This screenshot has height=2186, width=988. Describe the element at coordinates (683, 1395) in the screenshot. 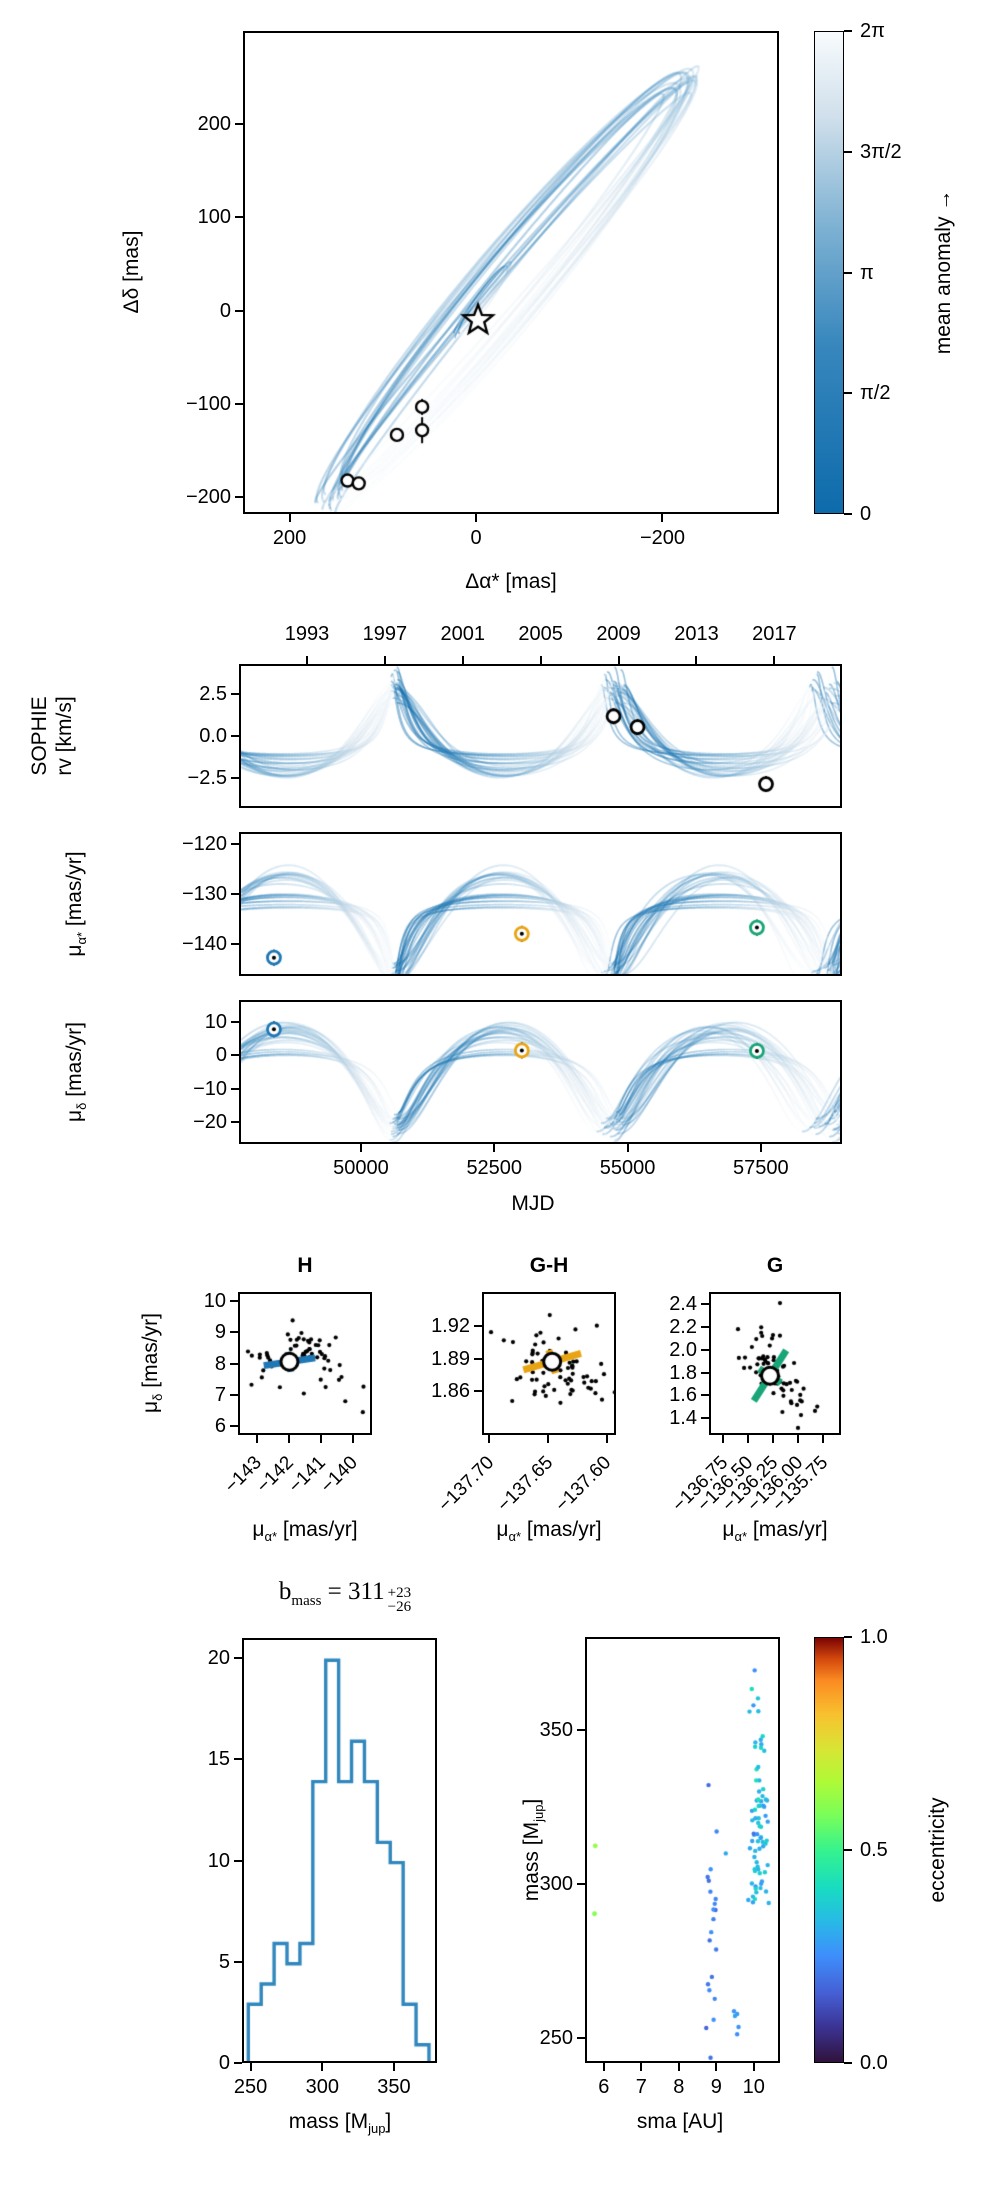

I see `tick-label: 1.6` at that location.